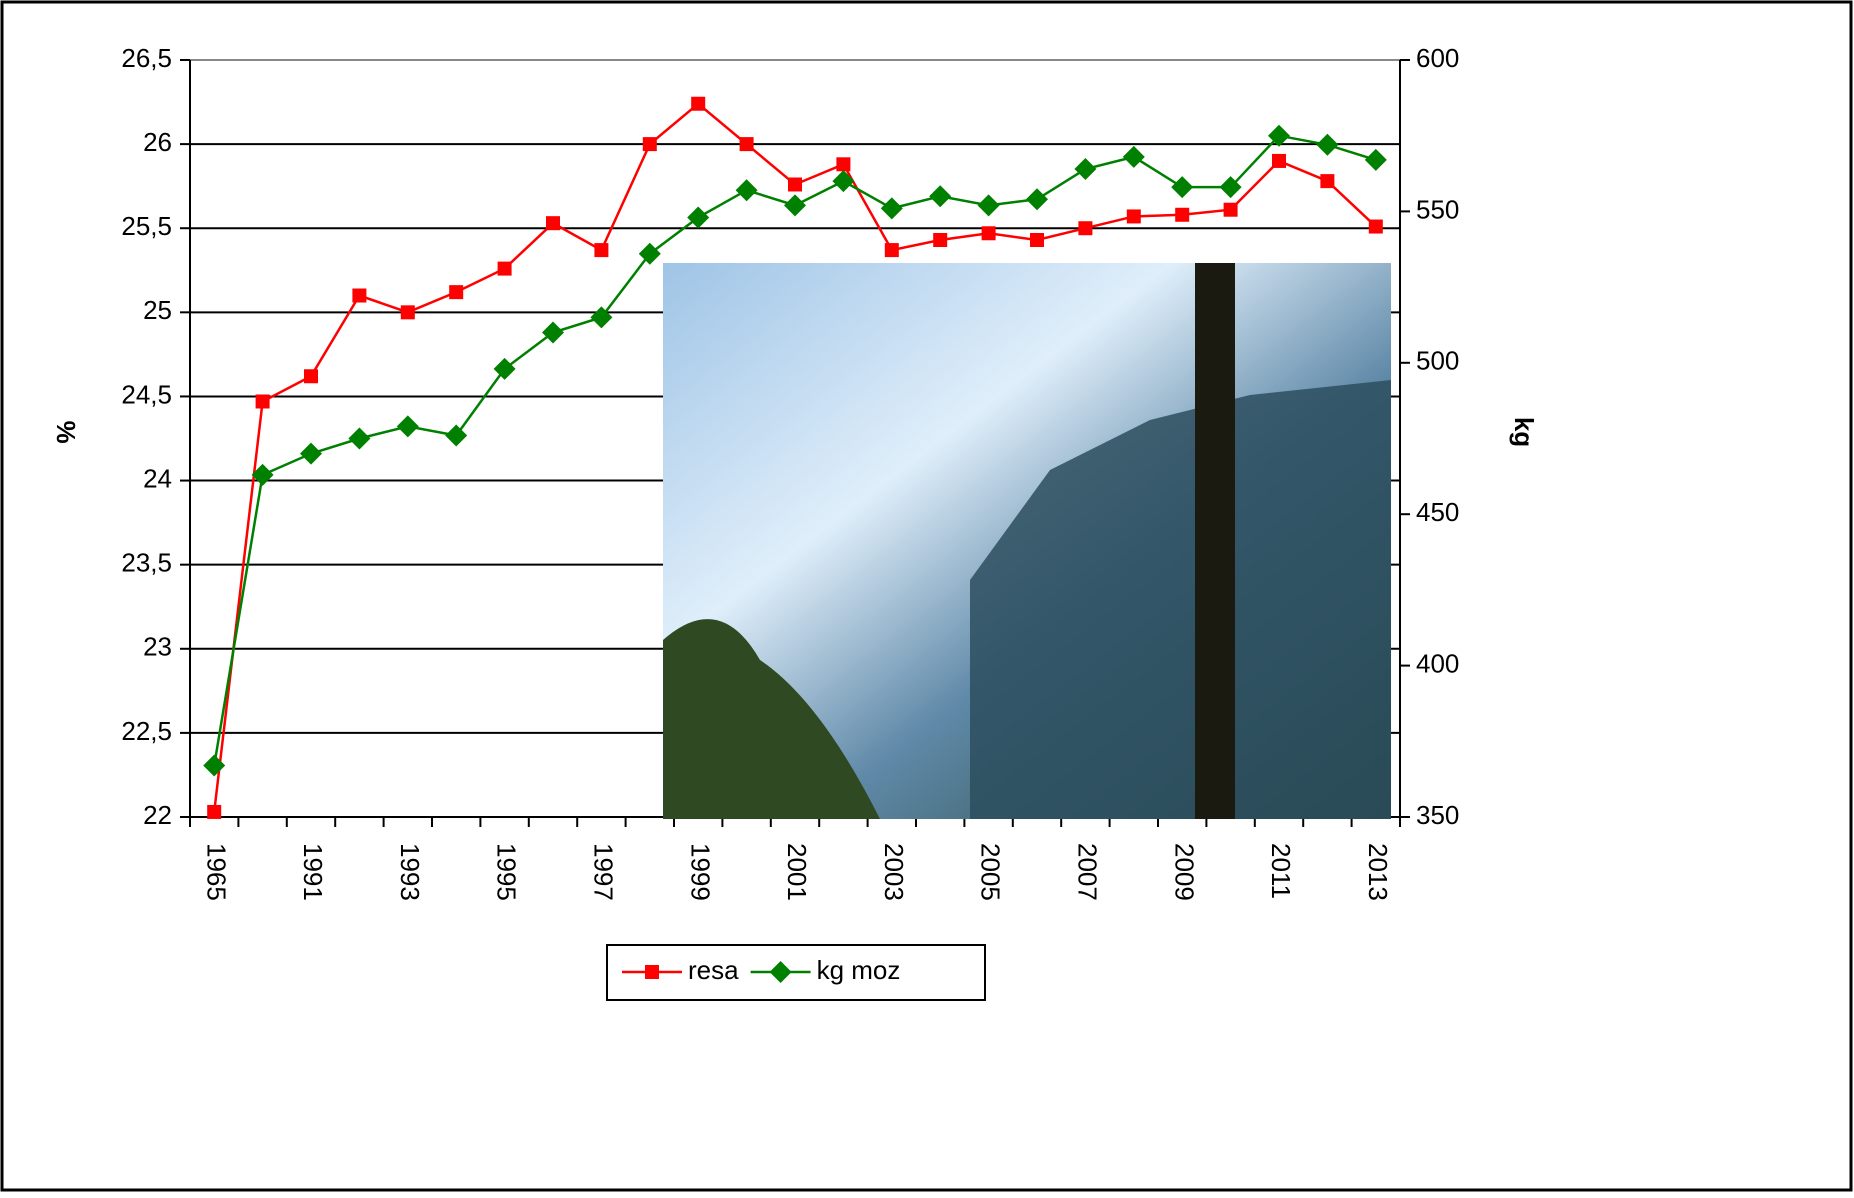 The image size is (1854, 1198). What do you see at coordinates (157, 478) in the screenshot?
I see `y-tick-label: 24` at bounding box center [157, 478].